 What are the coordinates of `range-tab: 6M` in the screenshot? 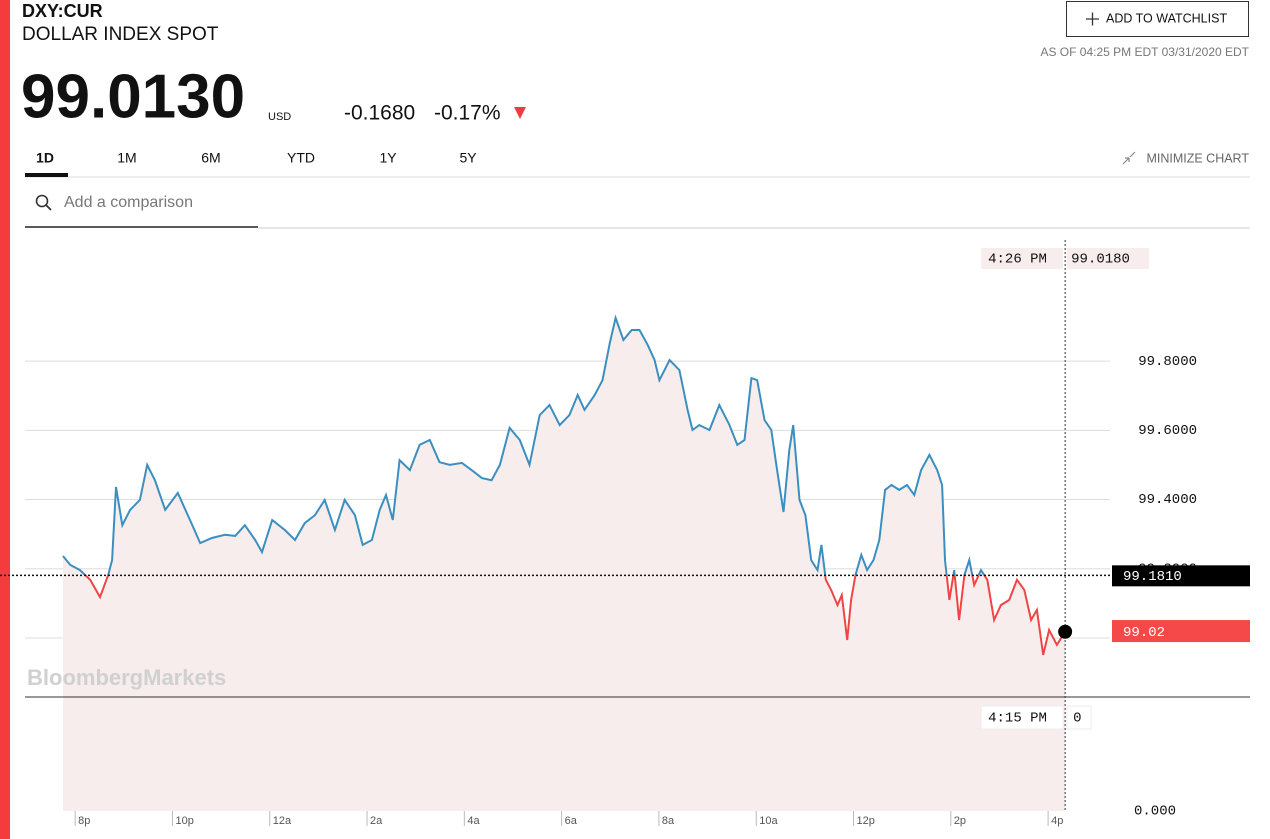 It's located at (210, 158).